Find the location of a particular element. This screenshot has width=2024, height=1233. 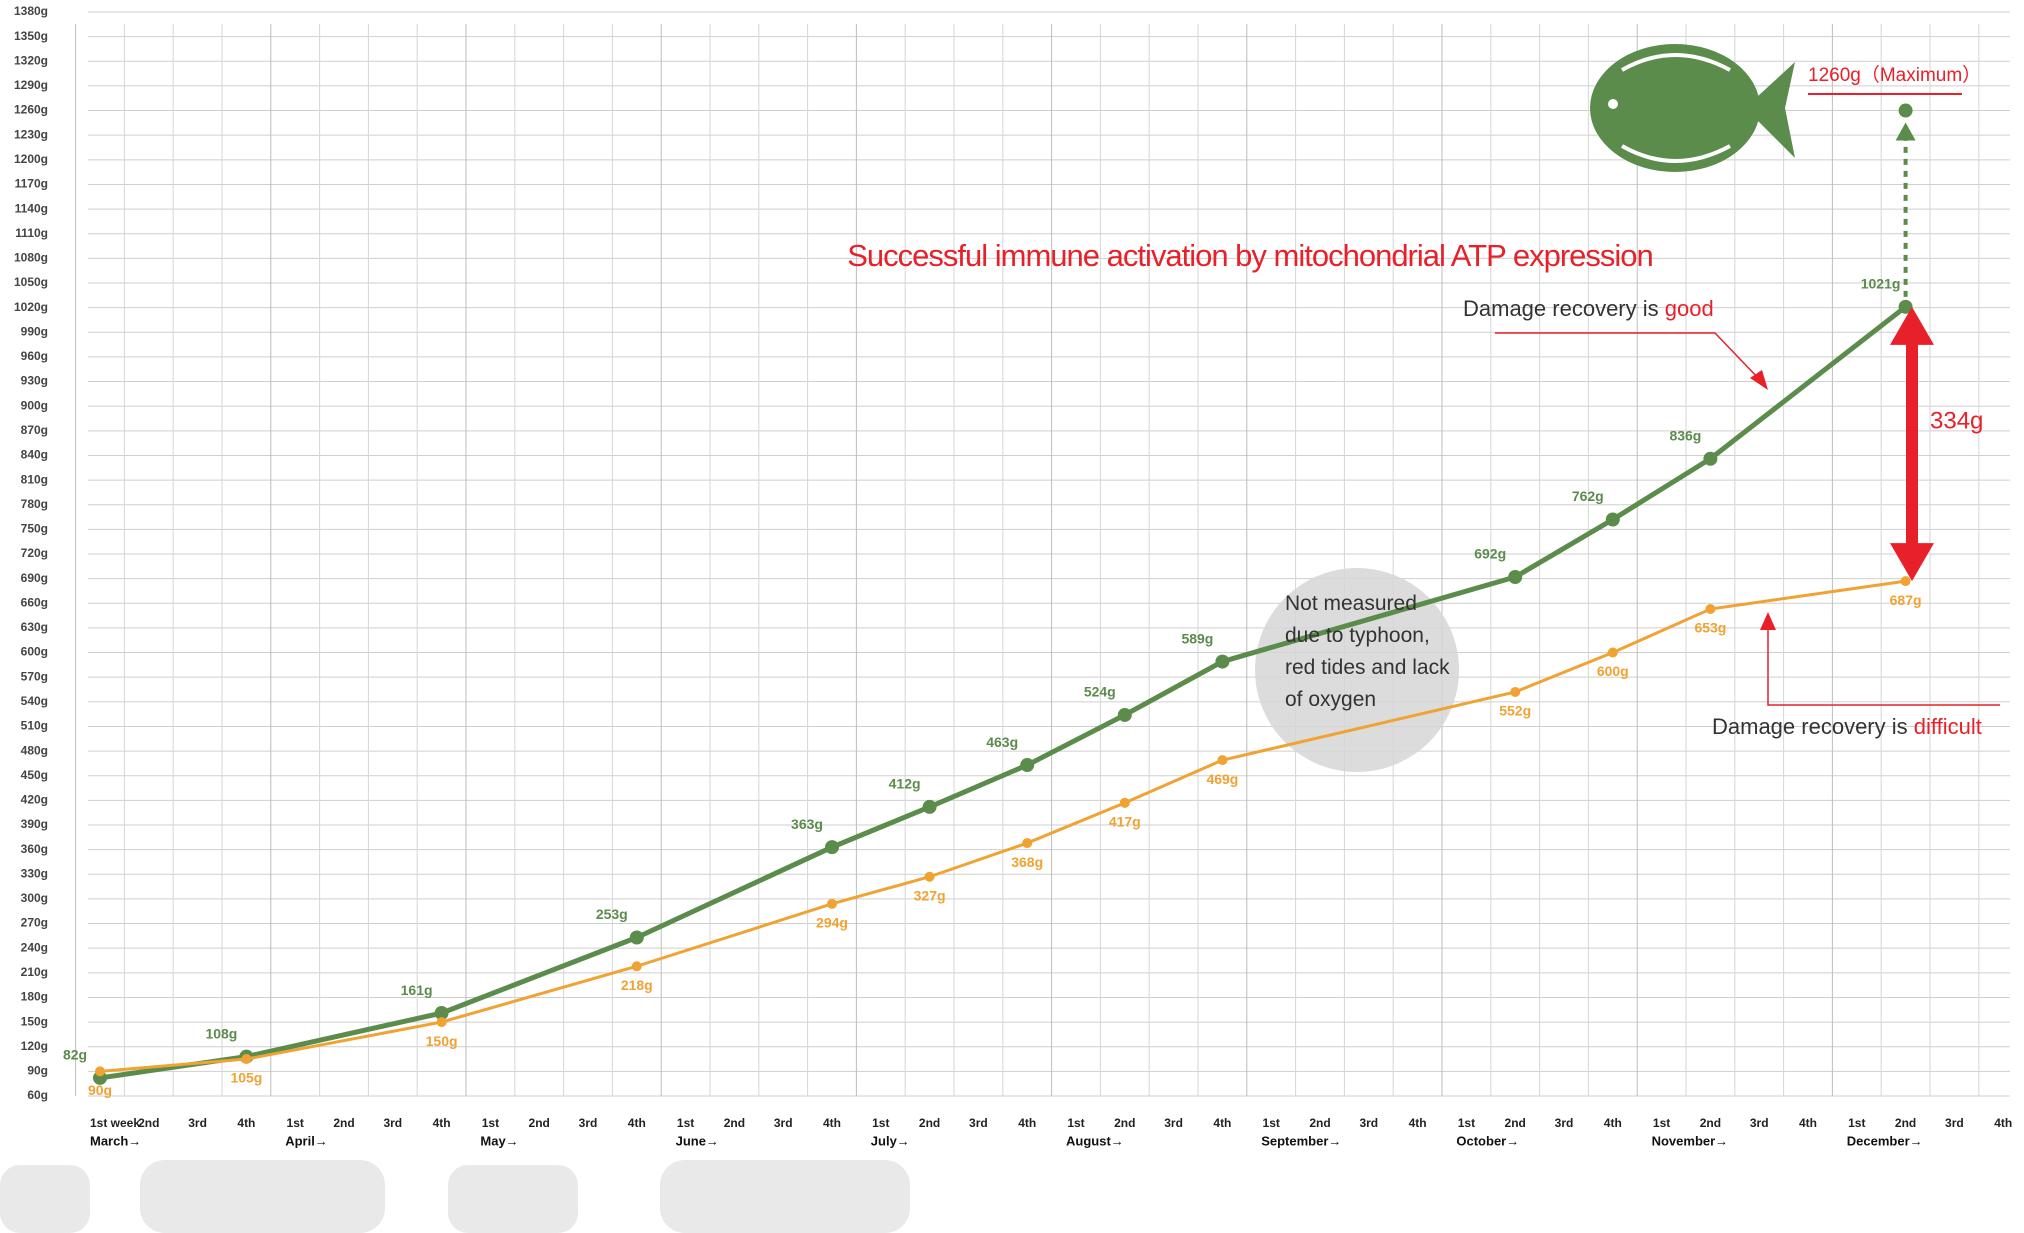

y-tick-label: 1380g is located at coordinates (31, 11).